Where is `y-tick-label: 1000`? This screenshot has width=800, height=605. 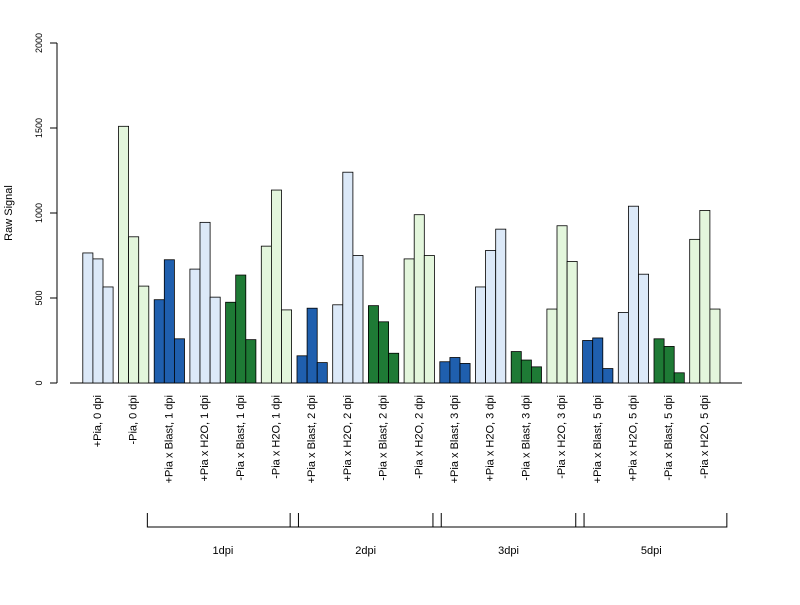 y-tick-label: 1000 is located at coordinates (39, 213).